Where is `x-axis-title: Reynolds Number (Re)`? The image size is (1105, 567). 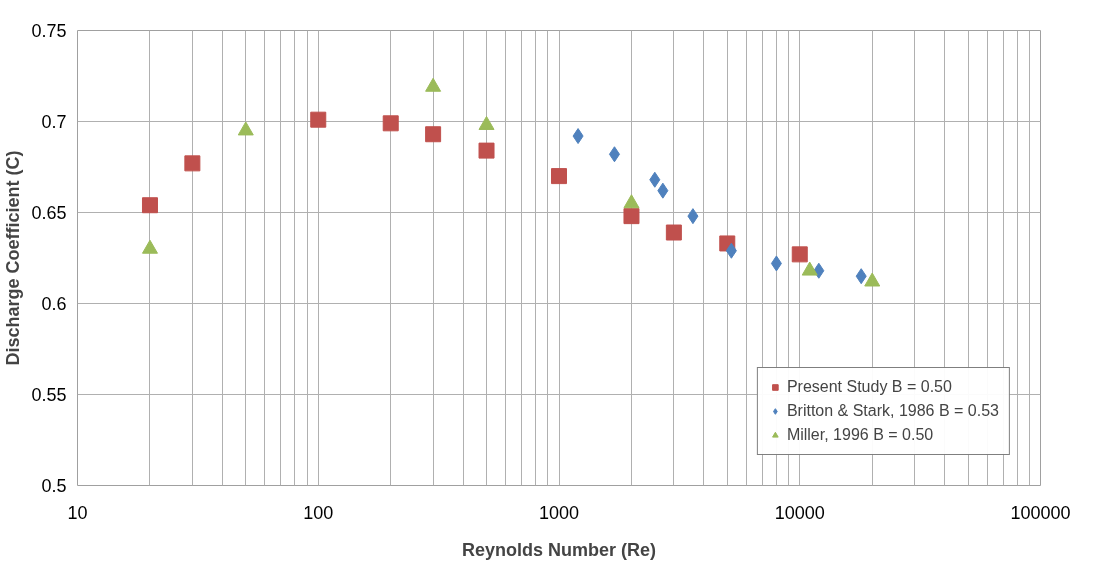
x-axis-title: Reynolds Number (Re) is located at coordinates (559, 549).